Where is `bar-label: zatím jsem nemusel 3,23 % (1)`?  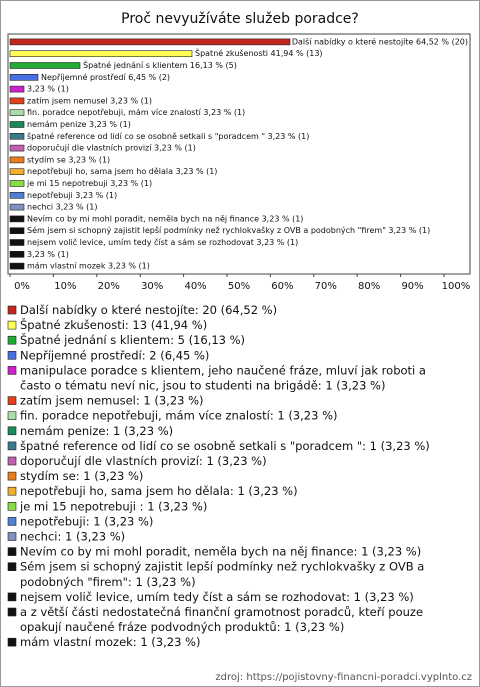
bar-label: zatím jsem nemusel 3,23 % (1) is located at coordinates (89, 100).